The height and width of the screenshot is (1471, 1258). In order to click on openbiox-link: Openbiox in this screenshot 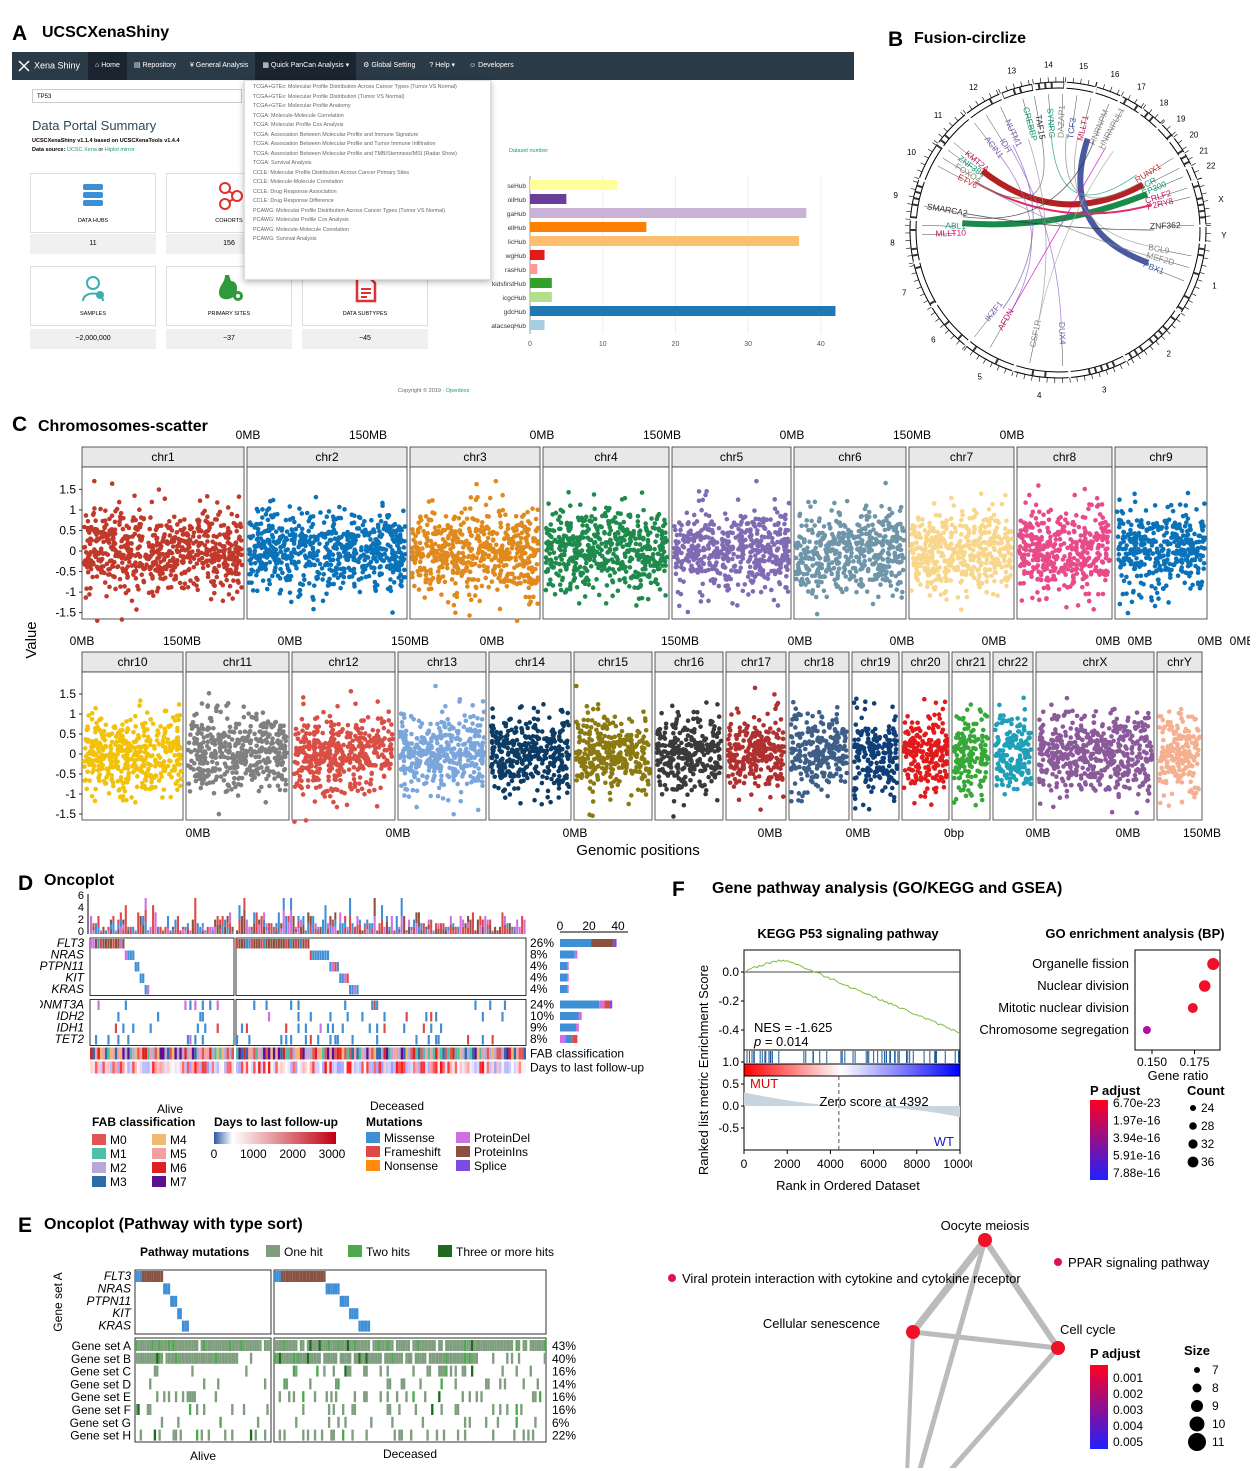, I will do `click(457, 391)`.